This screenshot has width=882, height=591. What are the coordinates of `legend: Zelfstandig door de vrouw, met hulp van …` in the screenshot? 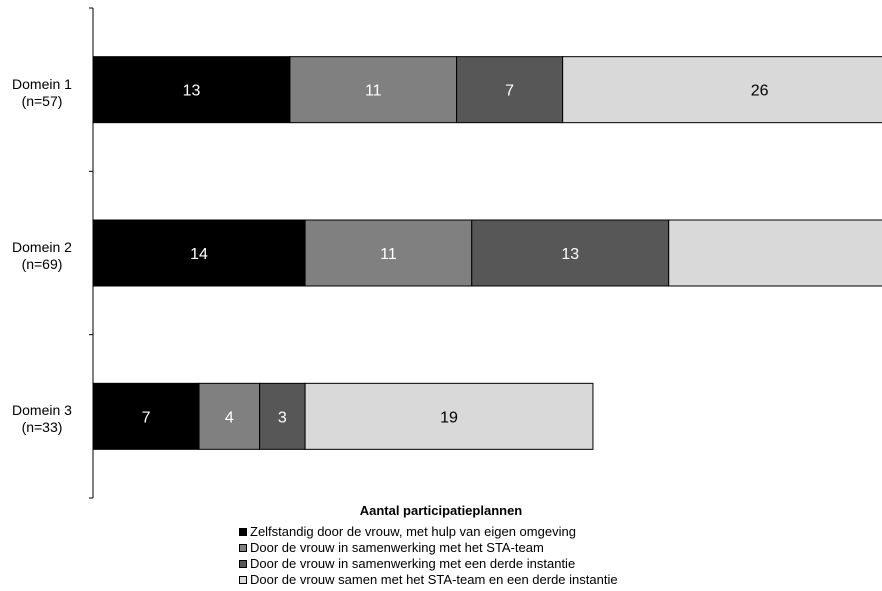 It's located at (428, 556).